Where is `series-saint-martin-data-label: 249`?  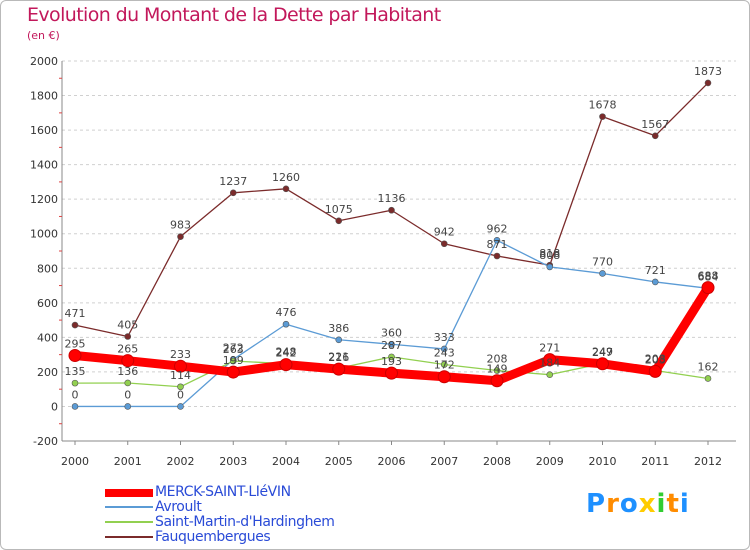 series-saint-martin-data-label: 249 is located at coordinates (602, 351).